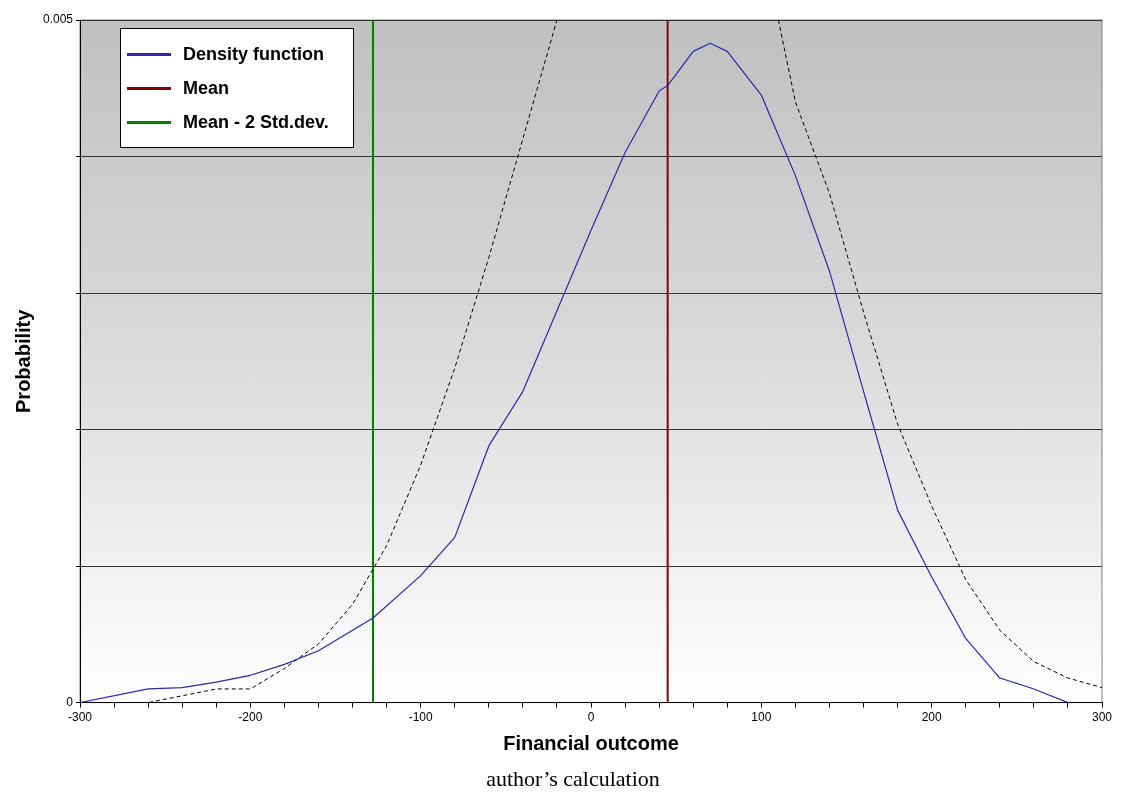 This screenshot has width=1130, height=812. What do you see at coordinates (931, 717) in the screenshot?
I see `x-tick-label: 200` at bounding box center [931, 717].